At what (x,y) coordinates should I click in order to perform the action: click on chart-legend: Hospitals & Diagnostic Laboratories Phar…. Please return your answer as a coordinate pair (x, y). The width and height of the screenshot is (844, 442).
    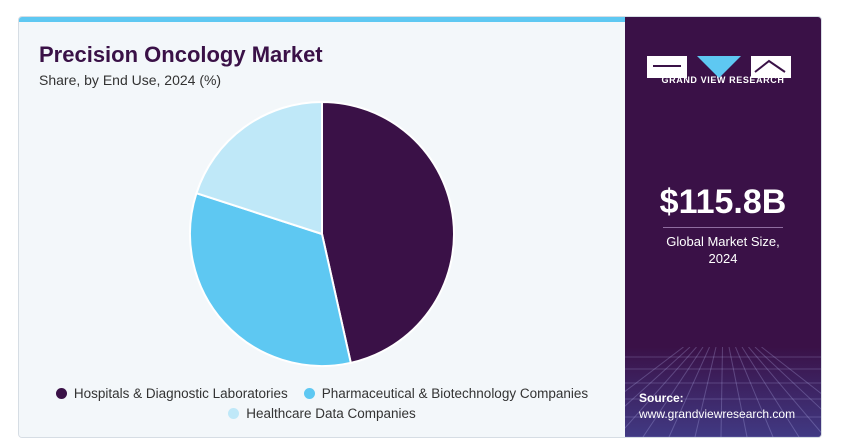
    Looking at the image, I should click on (322, 403).